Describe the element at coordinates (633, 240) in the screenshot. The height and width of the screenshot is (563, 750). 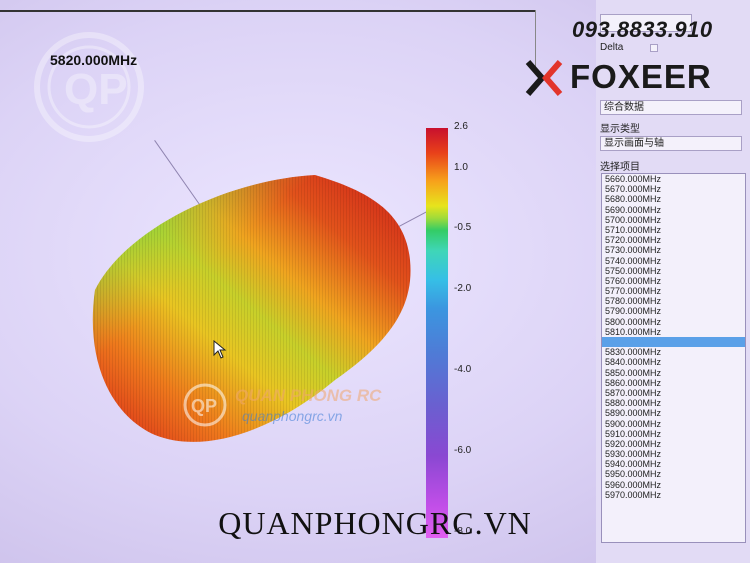
I see `frequency-list-item: 5720.000MHz` at that location.